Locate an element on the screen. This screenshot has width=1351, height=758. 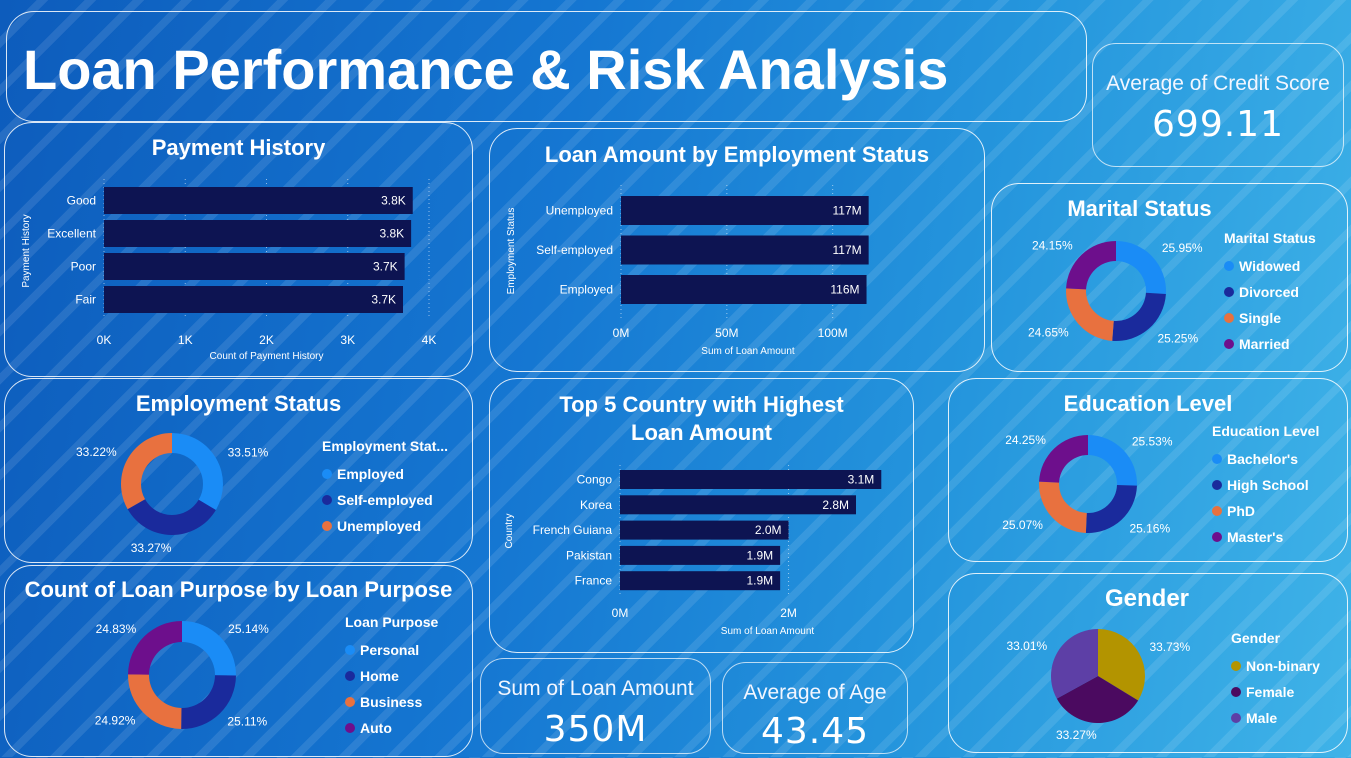
y-category-label: French Guiana is located at coordinates (573, 530).